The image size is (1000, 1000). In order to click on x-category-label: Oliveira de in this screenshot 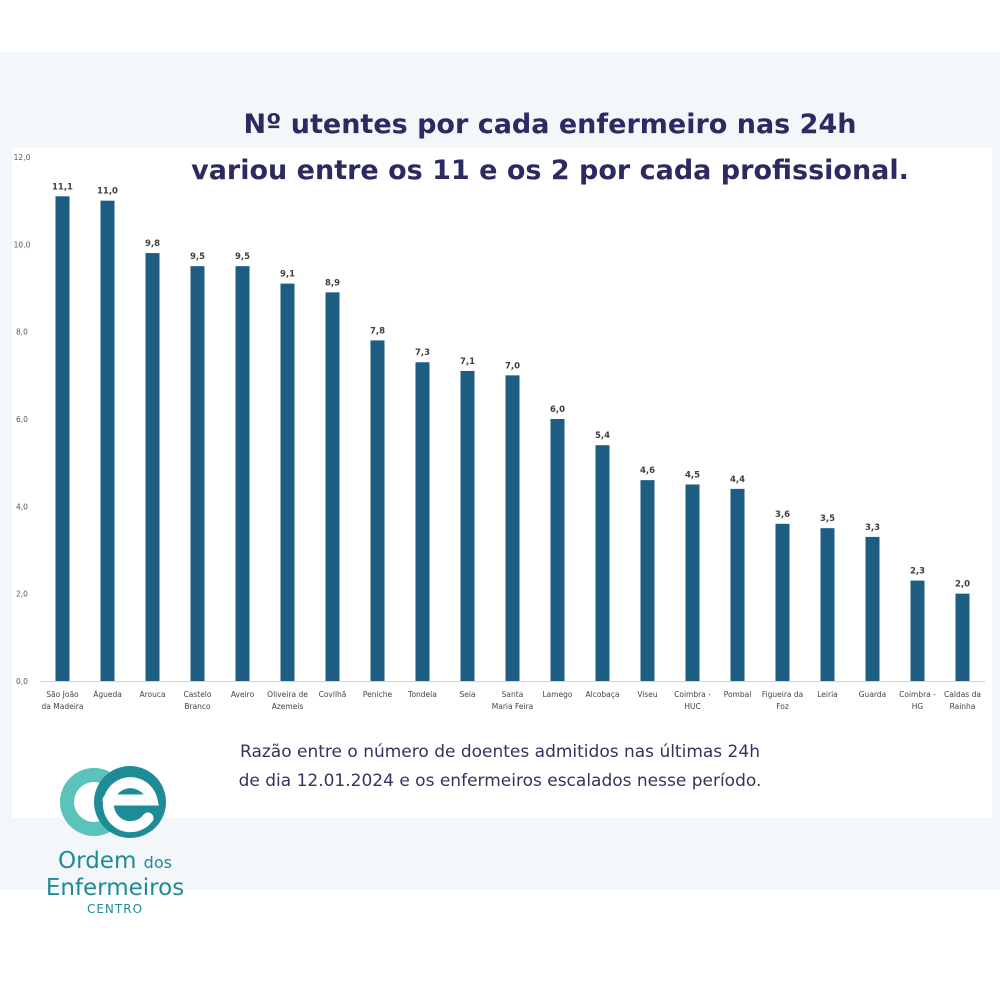, I will do `click(287, 694)`.